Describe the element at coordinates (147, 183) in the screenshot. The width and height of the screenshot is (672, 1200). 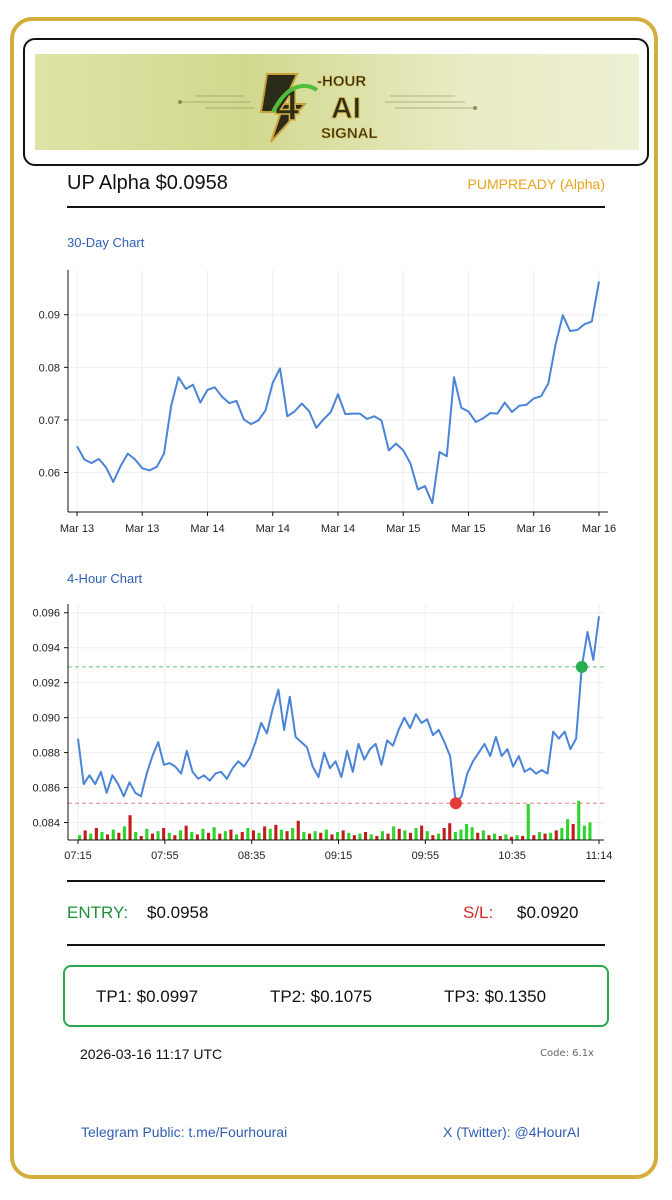
I see `coin-title: UP Alpha $0.0958` at that location.